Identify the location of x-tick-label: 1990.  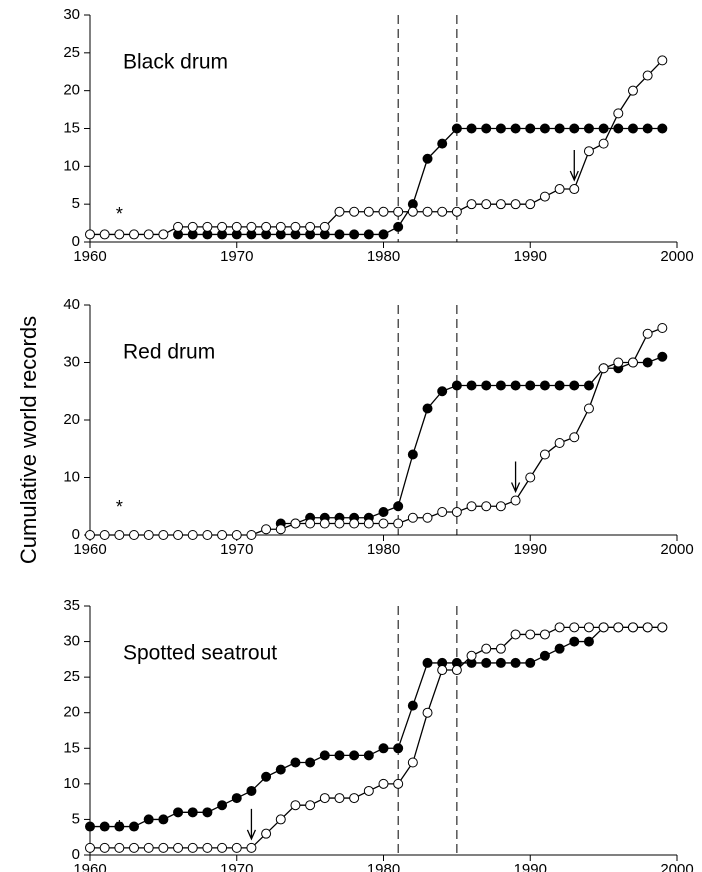
(530, 256).